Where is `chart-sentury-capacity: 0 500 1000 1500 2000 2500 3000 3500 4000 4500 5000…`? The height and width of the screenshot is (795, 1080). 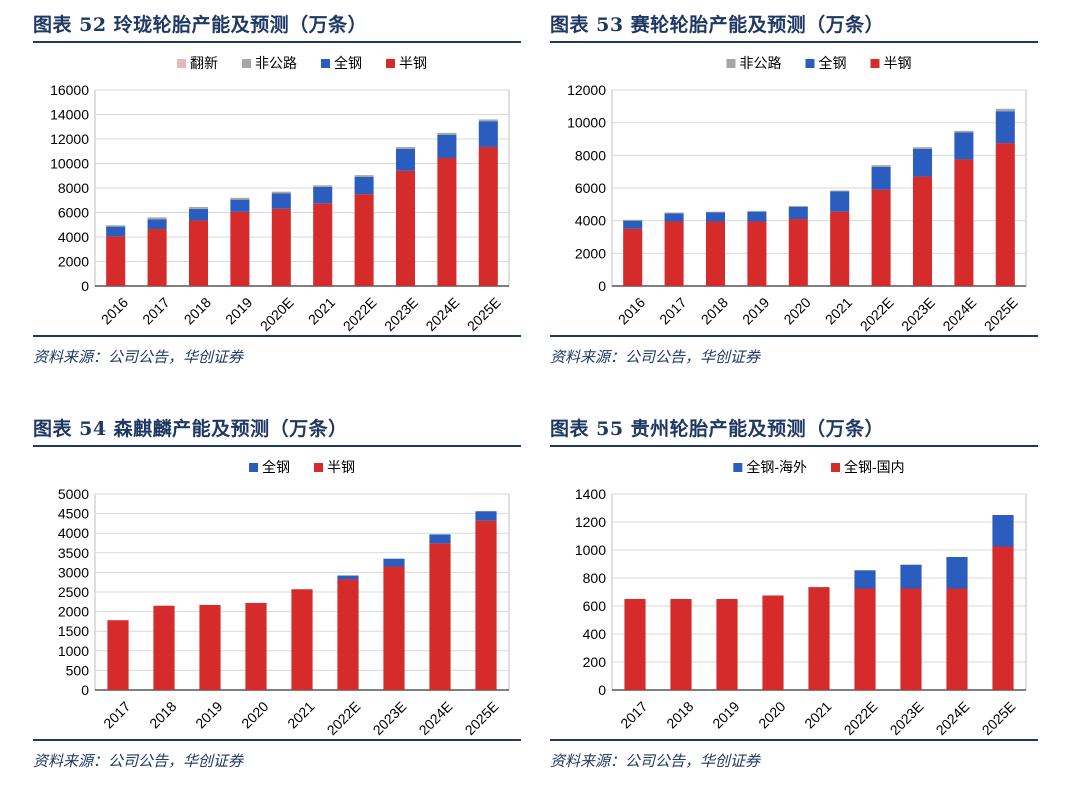
chart-sentury-capacity: 0 500 1000 1500 2000 2500 3000 3500 4000 4500 5000… is located at coordinates (284, 598).